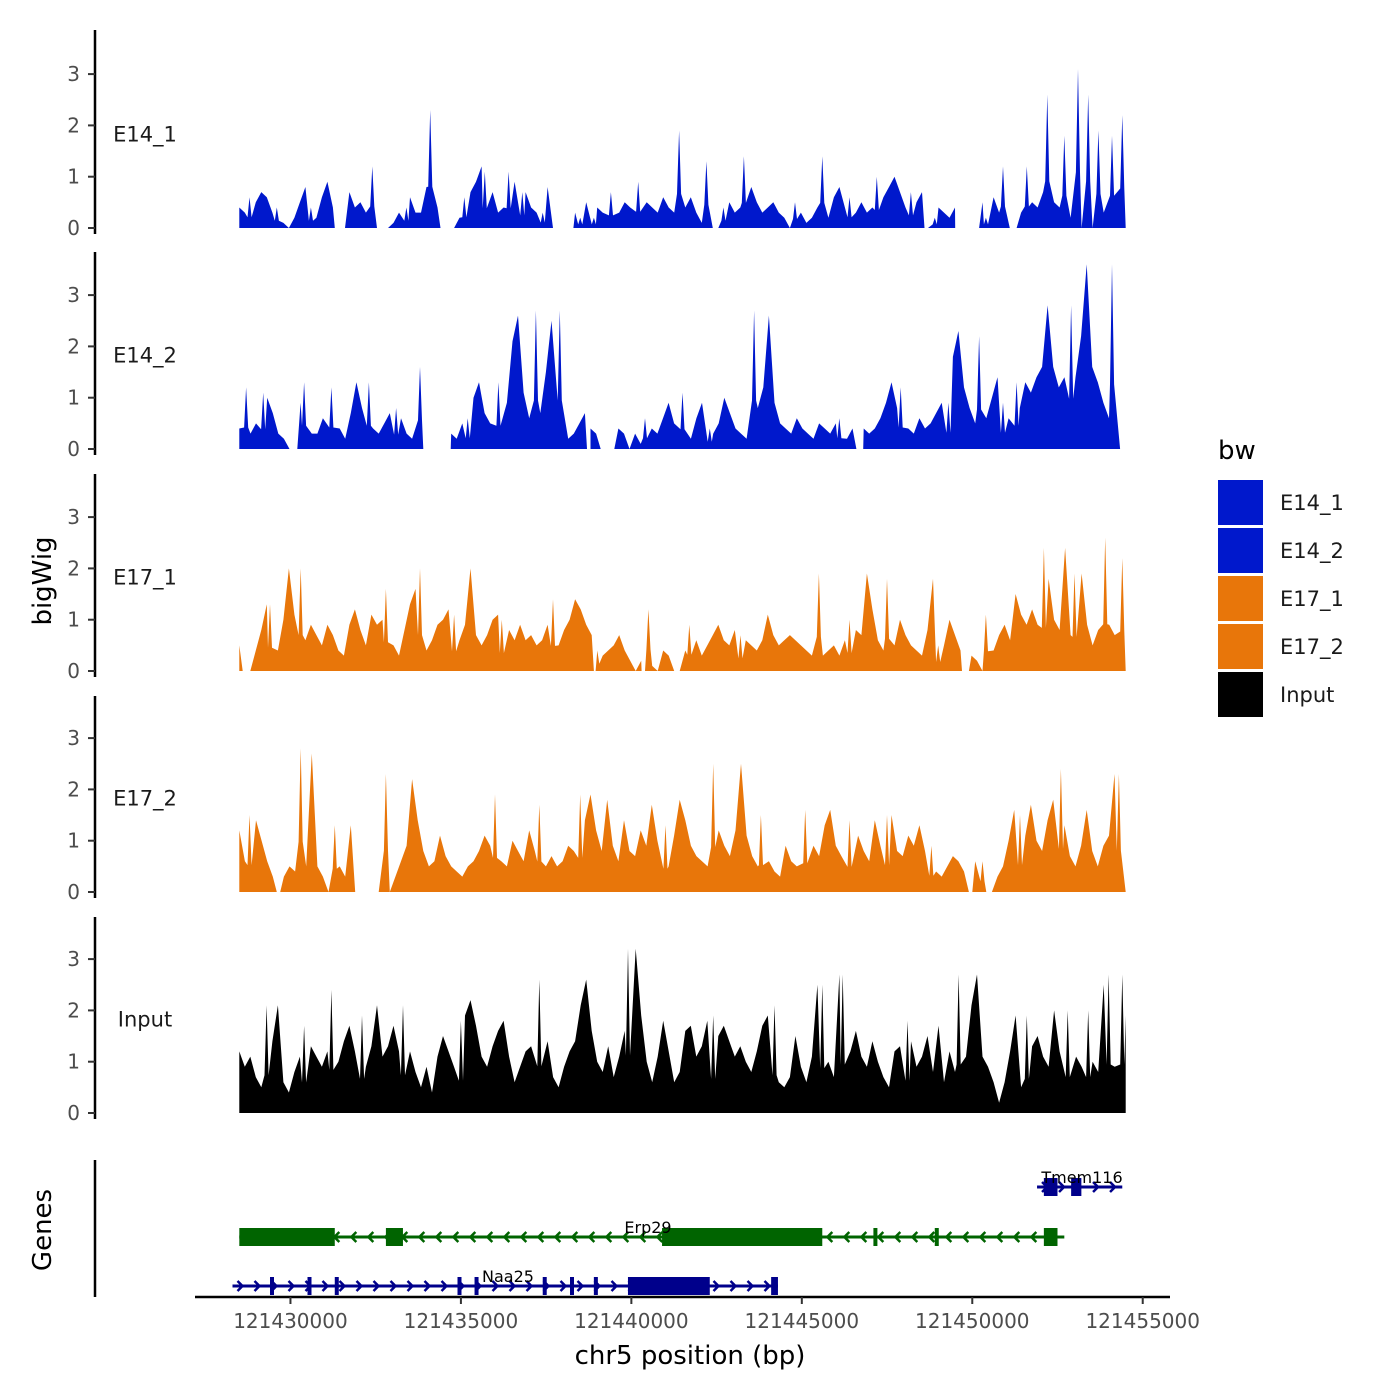 The width and height of the screenshot is (1400, 1400). I want to click on gene-label: Erp29, so click(647, 1227).